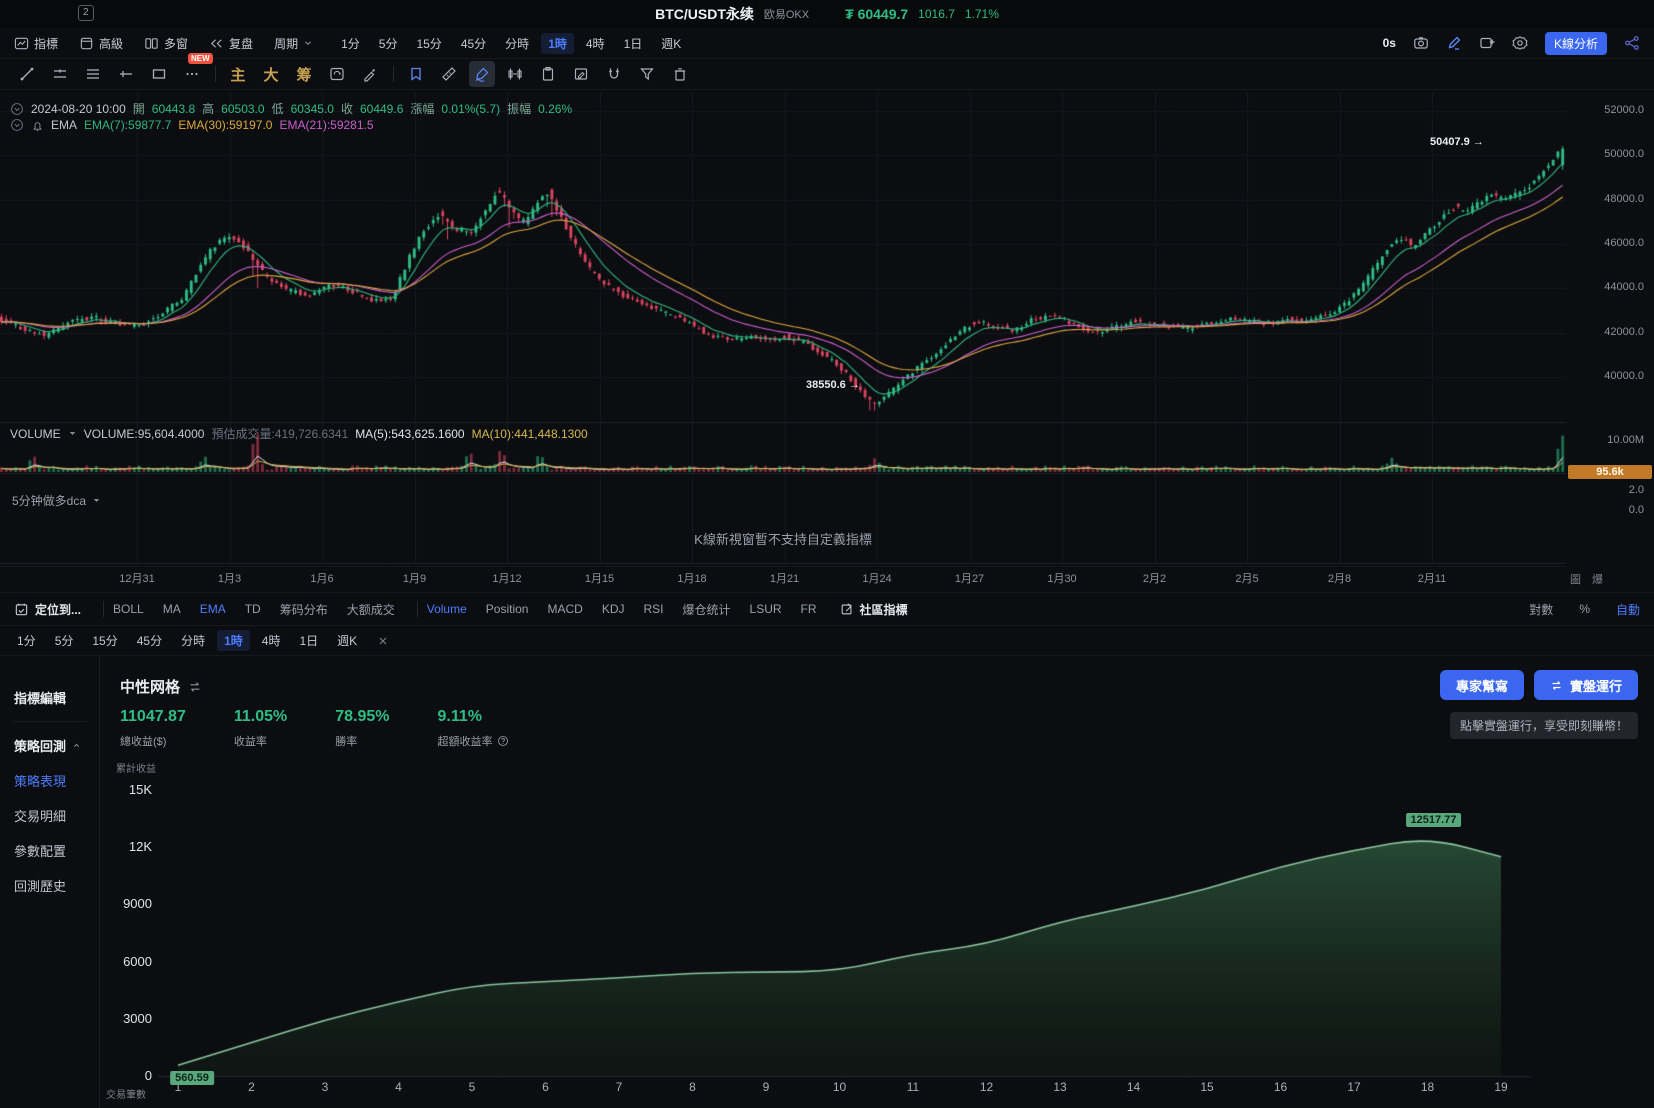 This screenshot has height=1108, width=1654. Describe the element at coordinates (383, 641) in the screenshot. I see `close-icon` at that location.